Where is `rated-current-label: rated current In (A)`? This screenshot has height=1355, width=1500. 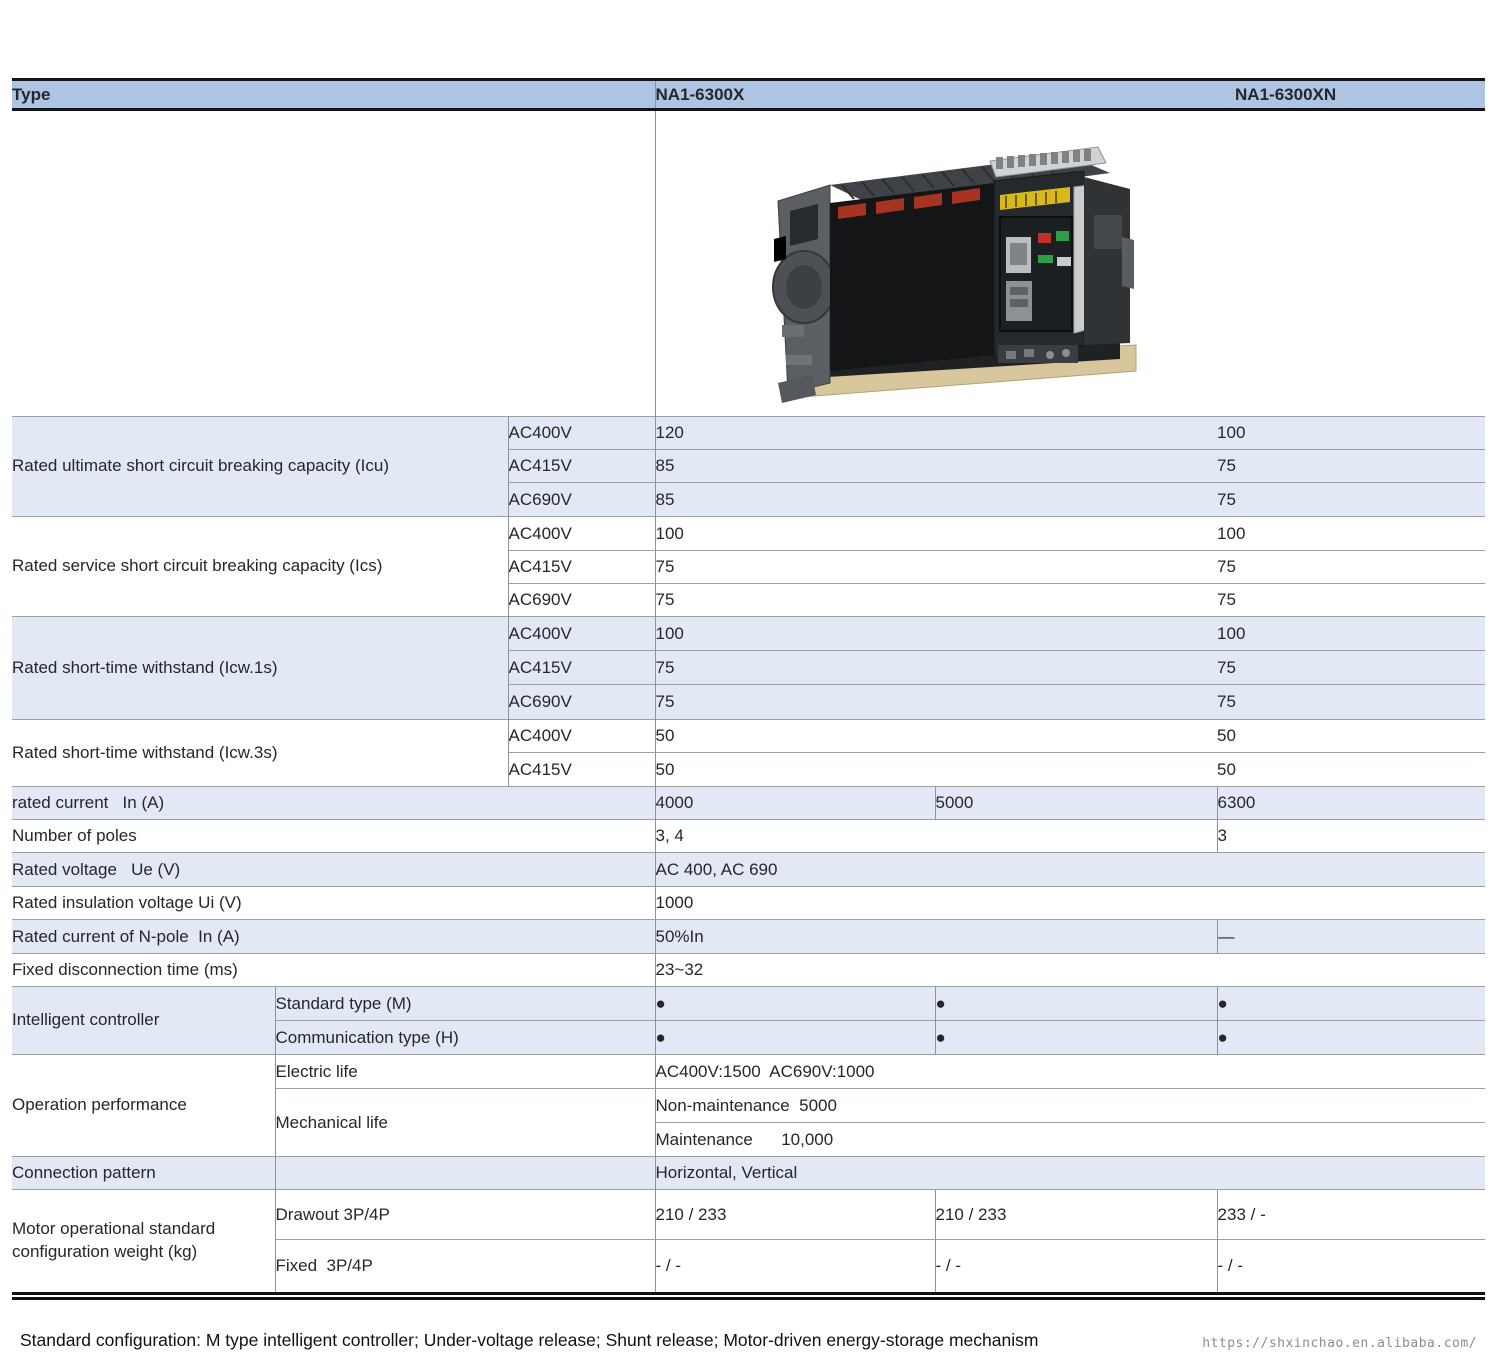
rated-current-label: rated current In (A) is located at coordinates (334, 803).